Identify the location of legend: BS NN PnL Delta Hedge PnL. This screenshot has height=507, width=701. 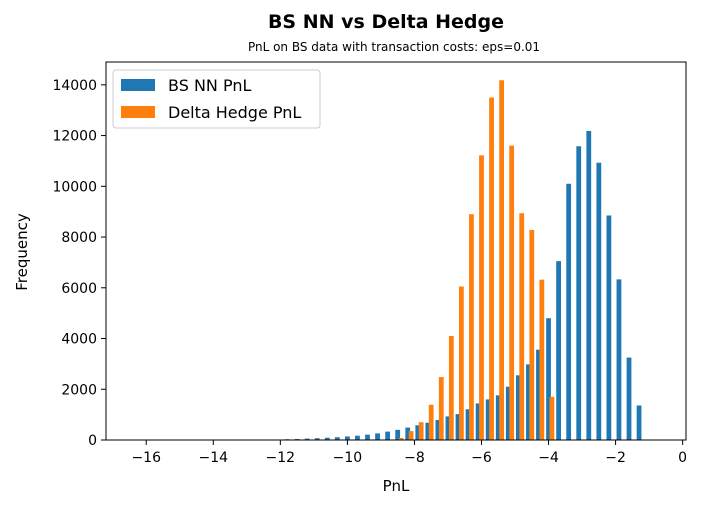
(216, 99).